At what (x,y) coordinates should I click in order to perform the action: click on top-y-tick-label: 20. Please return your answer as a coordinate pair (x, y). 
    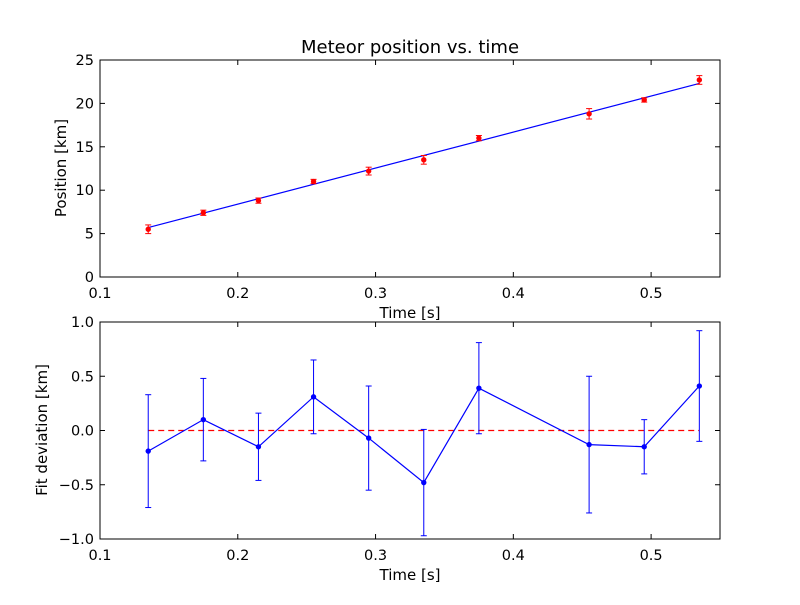
    Looking at the image, I should click on (85, 104).